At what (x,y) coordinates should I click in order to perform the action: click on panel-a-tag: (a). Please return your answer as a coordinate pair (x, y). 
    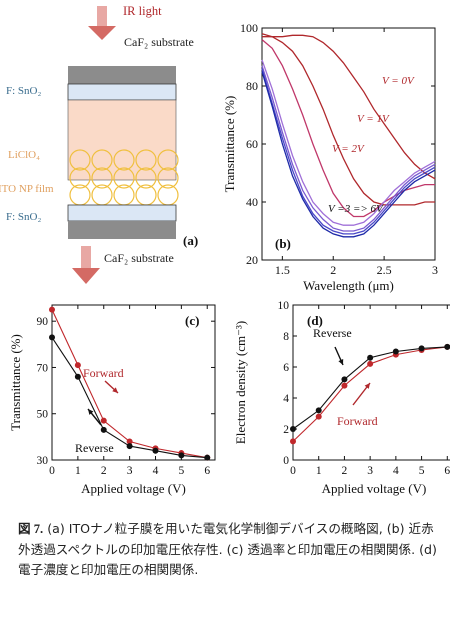
    Looking at the image, I should click on (190, 240).